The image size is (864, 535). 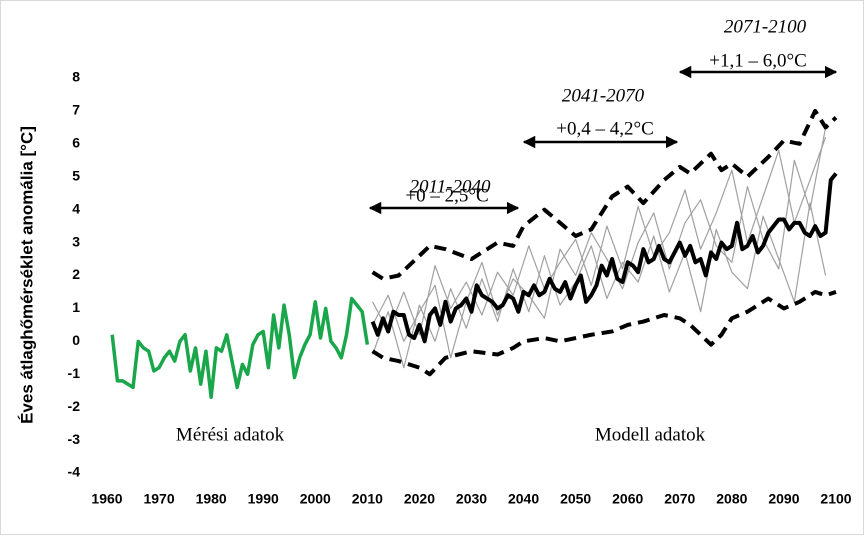 What do you see at coordinates (783, 499) in the screenshot?
I see `x-tick-label: 2090` at bounding box center [783, 499].